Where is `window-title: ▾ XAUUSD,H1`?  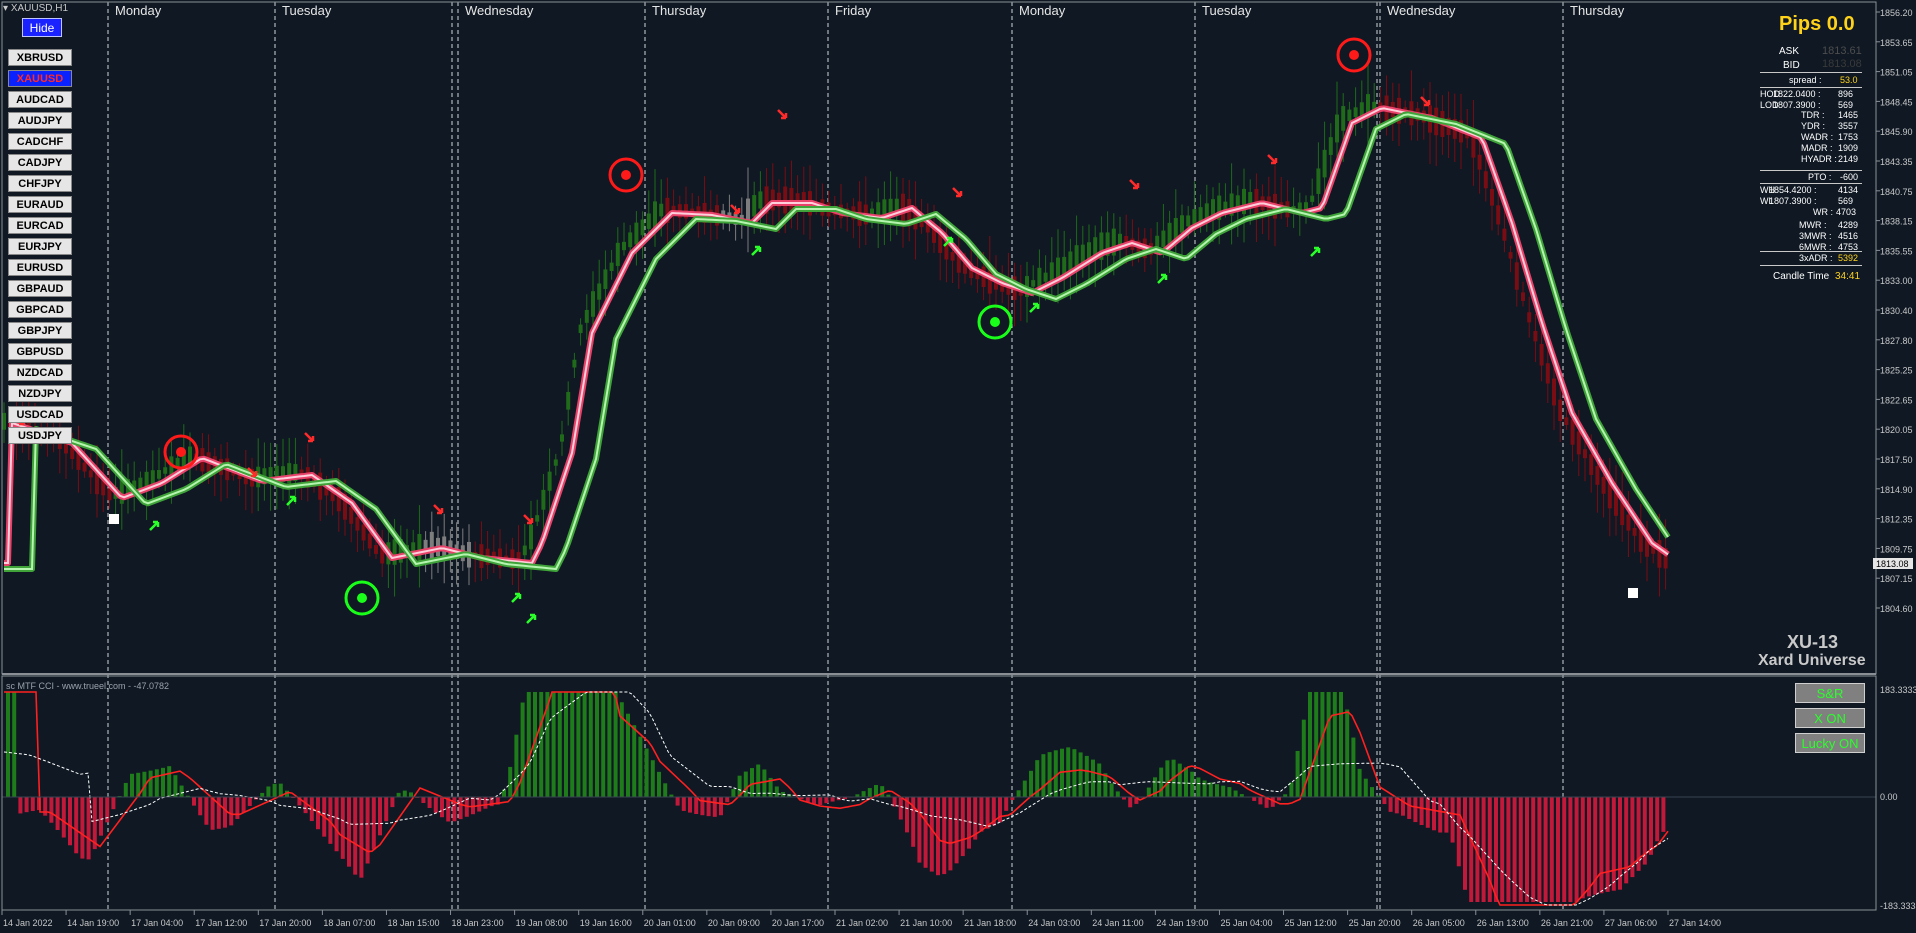 window-title: ▾ XAUUSD,H1 is located at coordinates (35, 8).